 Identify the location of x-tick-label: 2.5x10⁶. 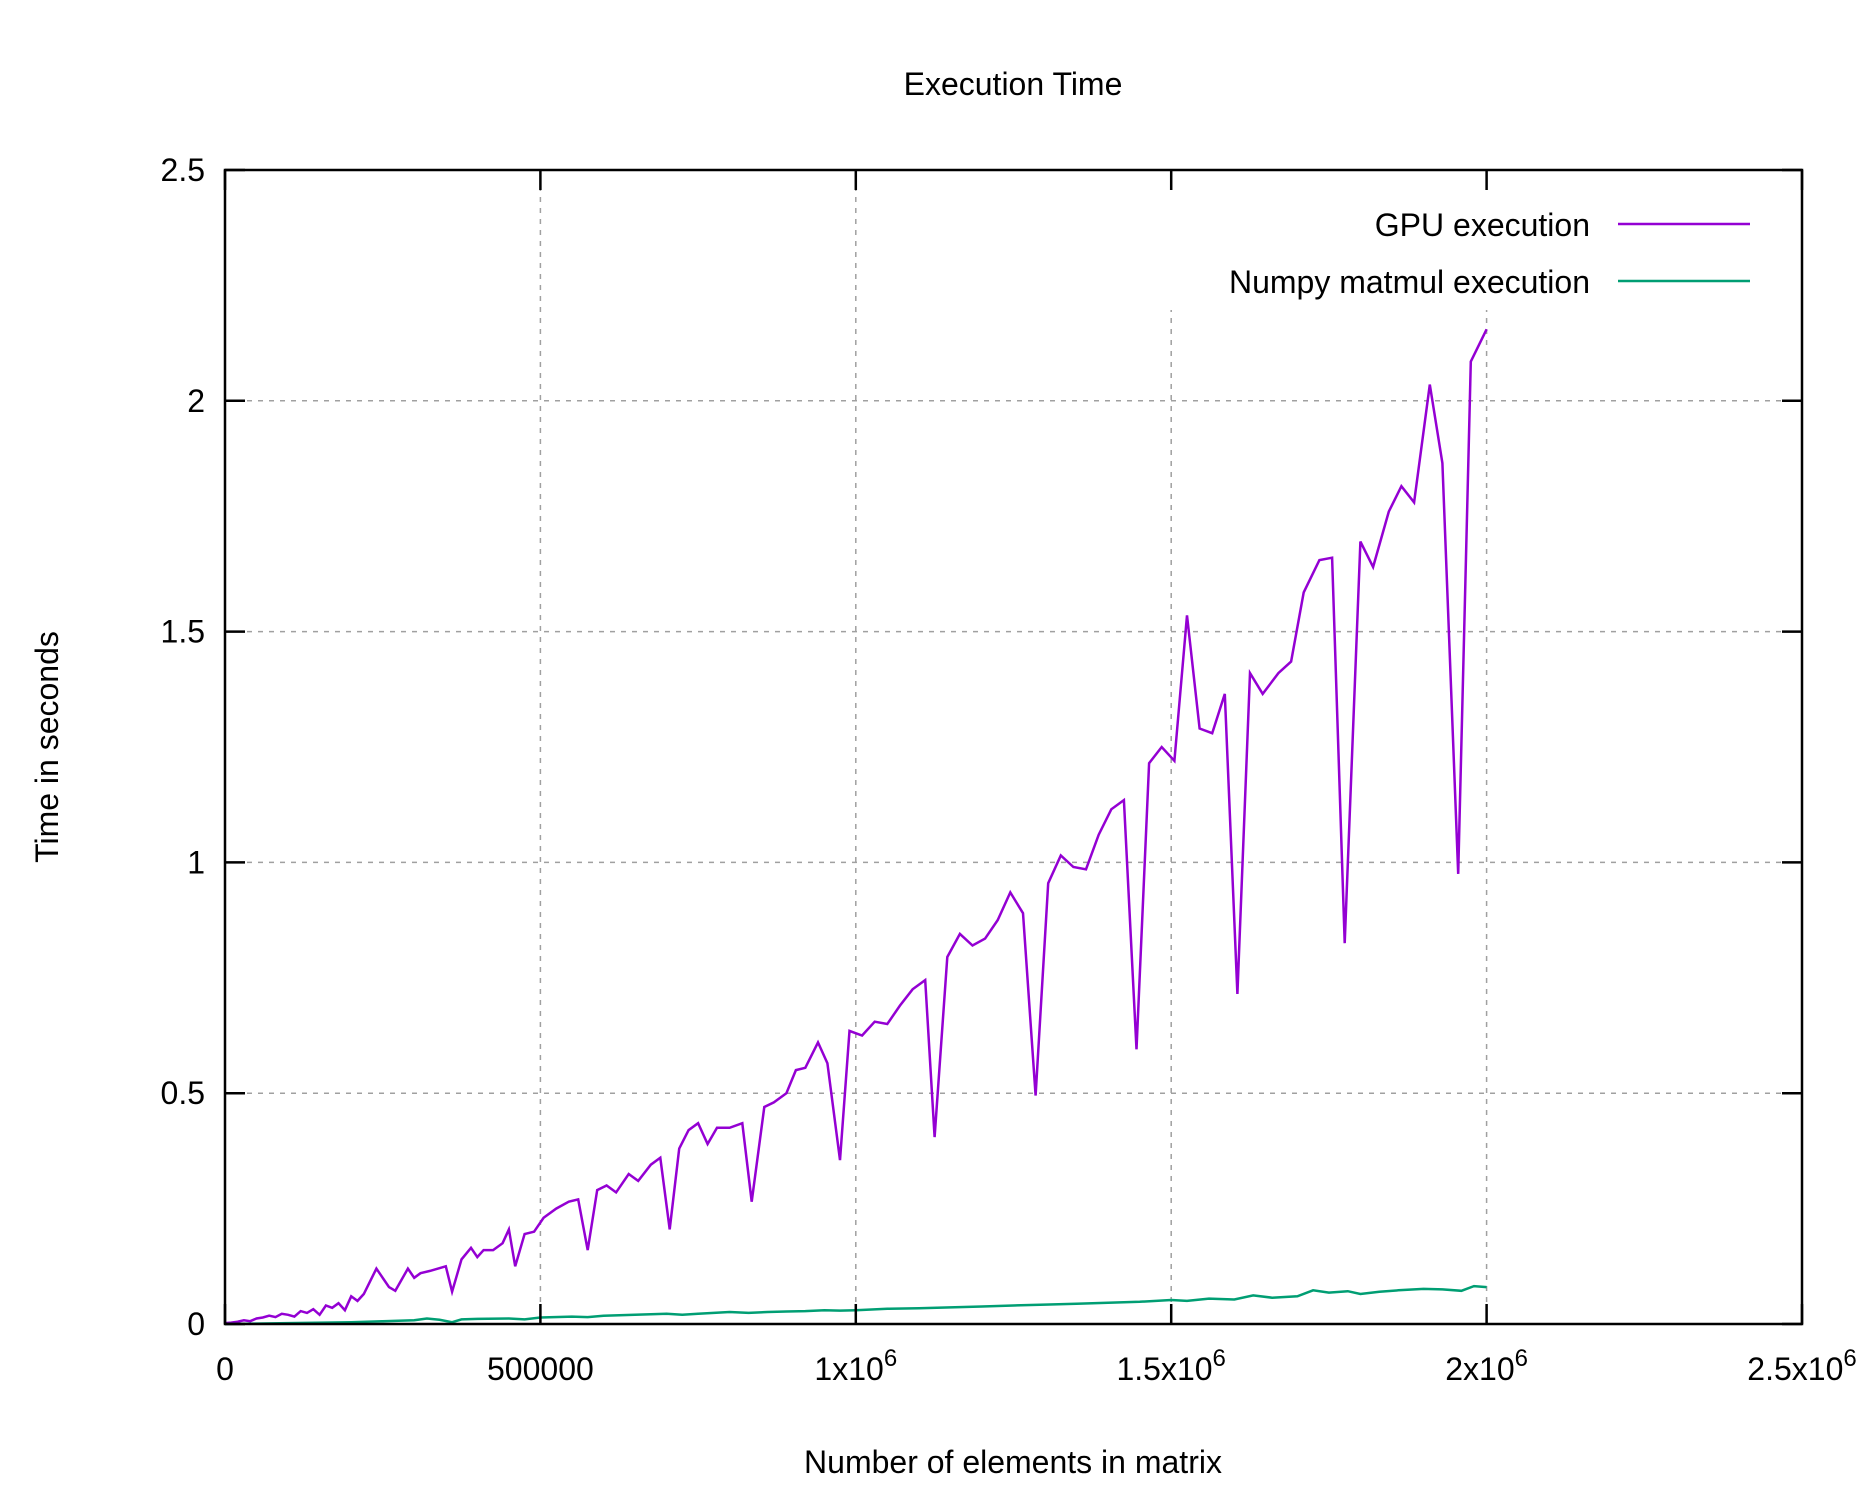
(1801, 1366).